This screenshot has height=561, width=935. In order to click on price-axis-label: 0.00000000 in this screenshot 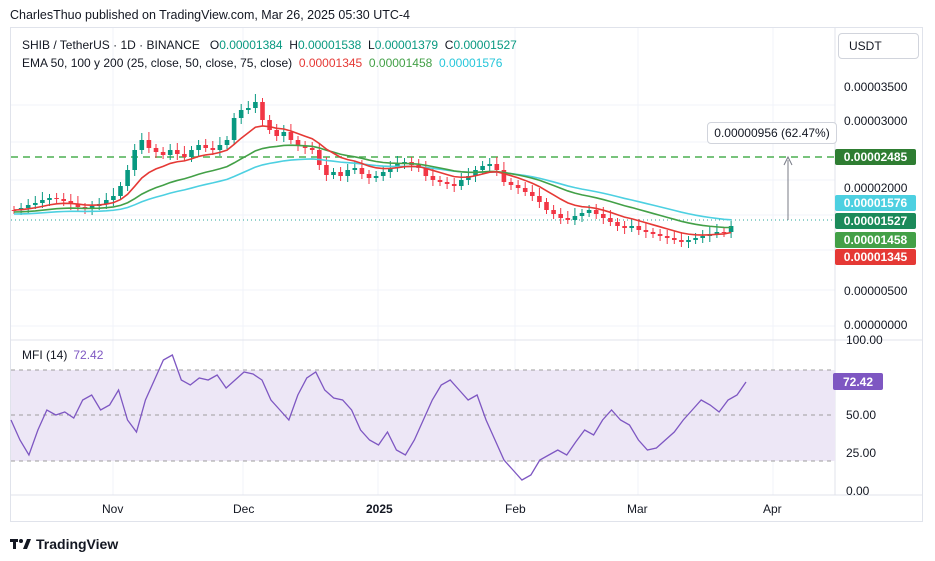, I will do `click(876, 325)`.